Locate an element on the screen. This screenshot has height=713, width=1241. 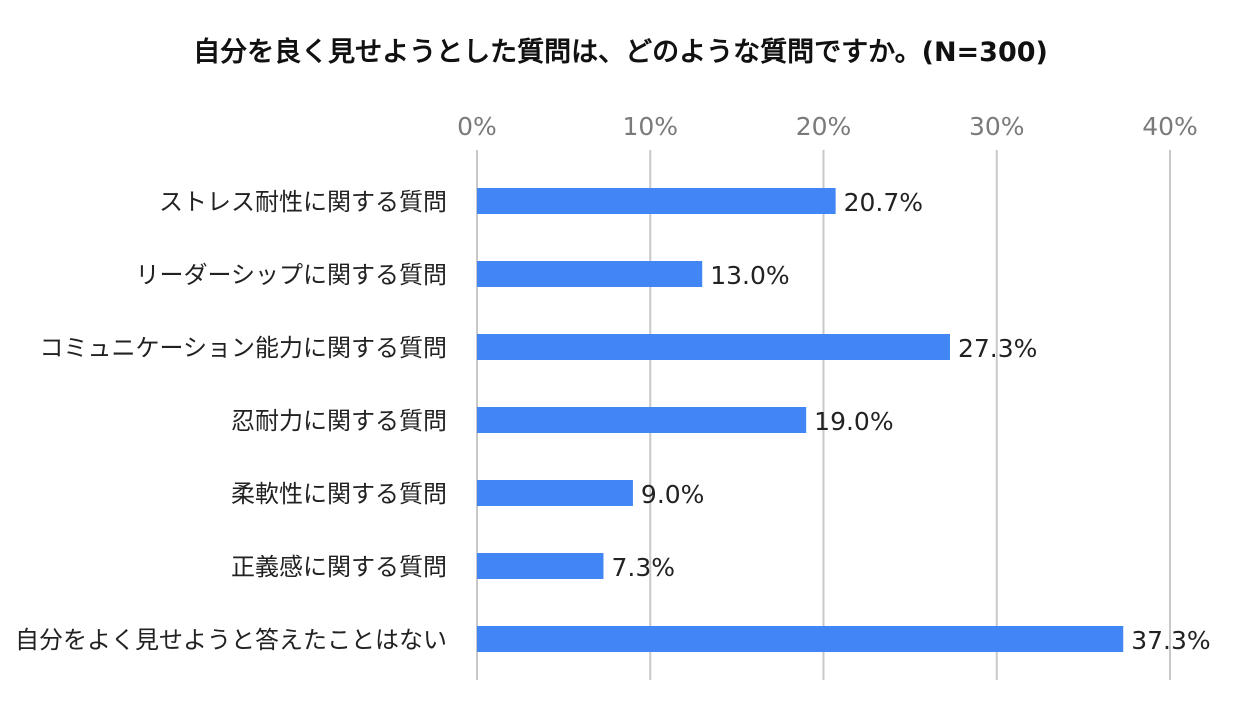
x-tick-label: 40% is located at coordinates (1170, 126).